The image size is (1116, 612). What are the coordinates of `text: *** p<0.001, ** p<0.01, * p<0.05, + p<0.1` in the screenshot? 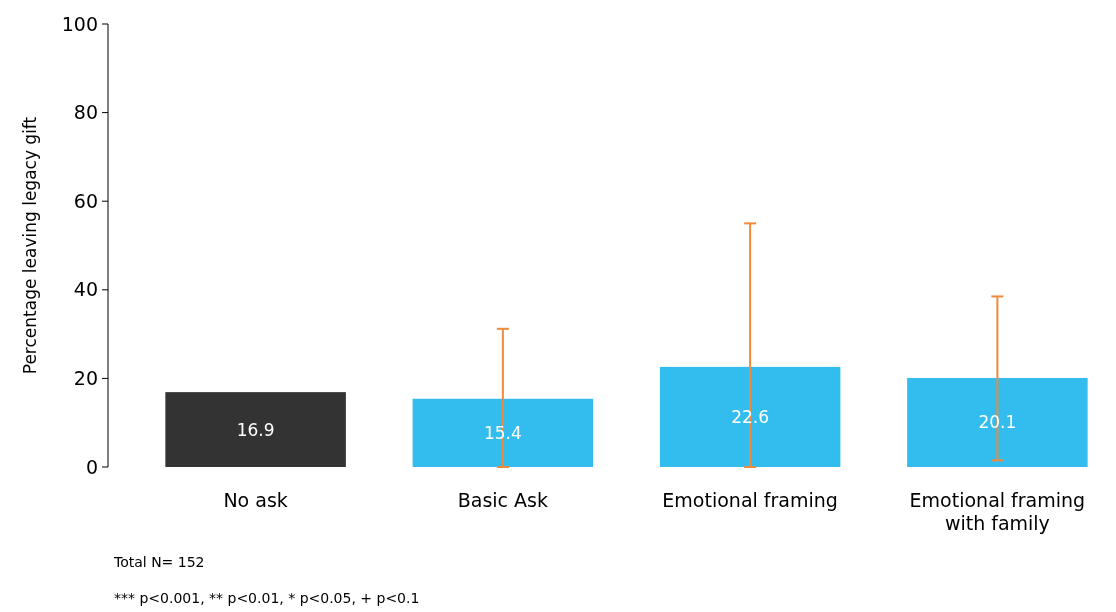 It's located at (267, 598).